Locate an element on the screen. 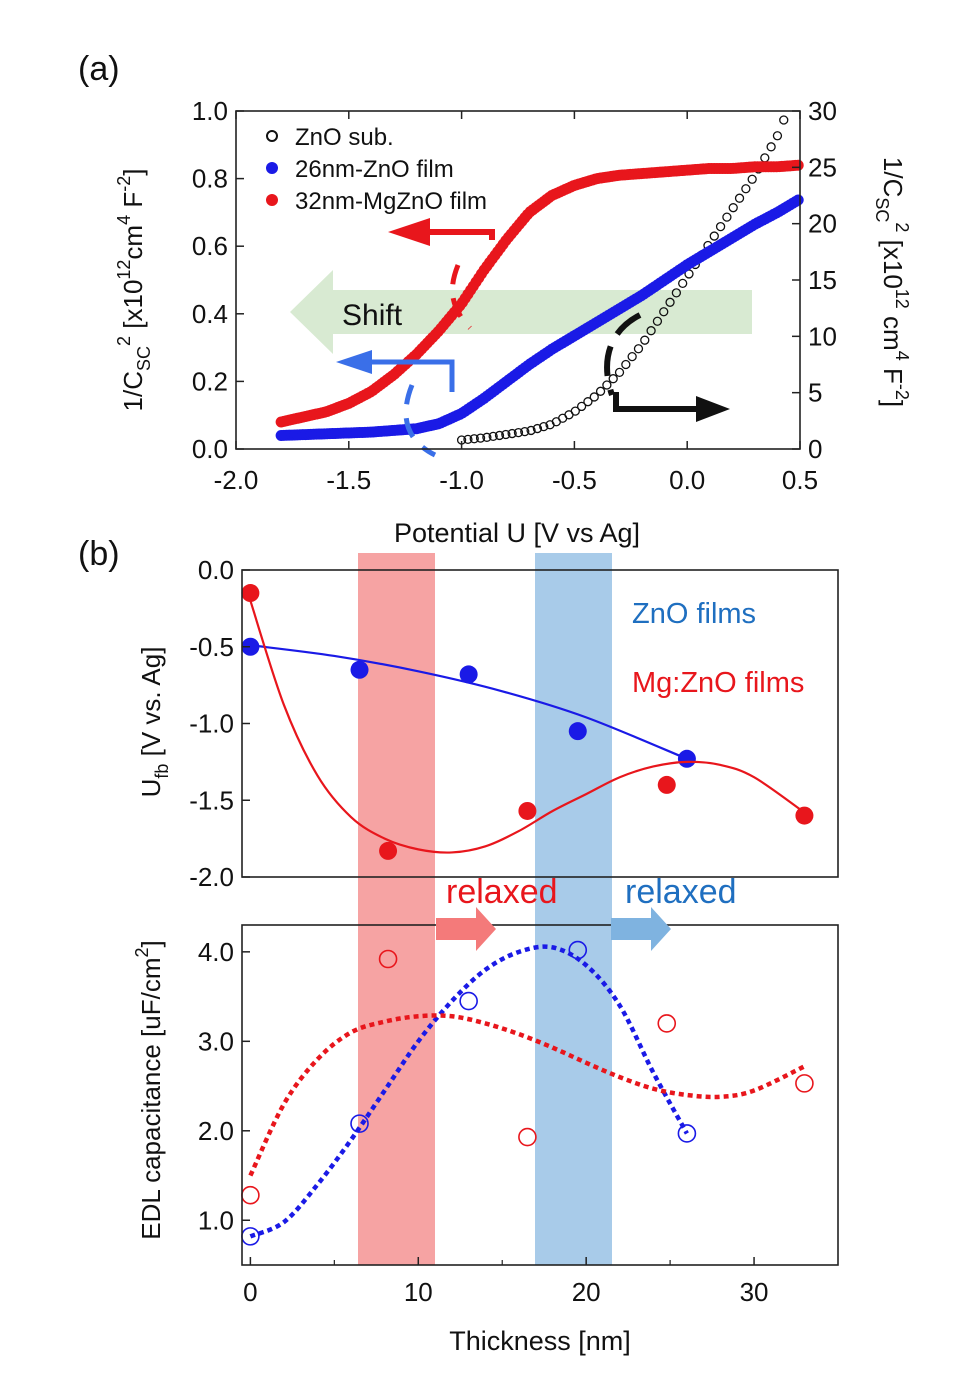 This screenshot has height=1387, width=970. y-tick-label: -1.0 is located at coordinates (211, 724).